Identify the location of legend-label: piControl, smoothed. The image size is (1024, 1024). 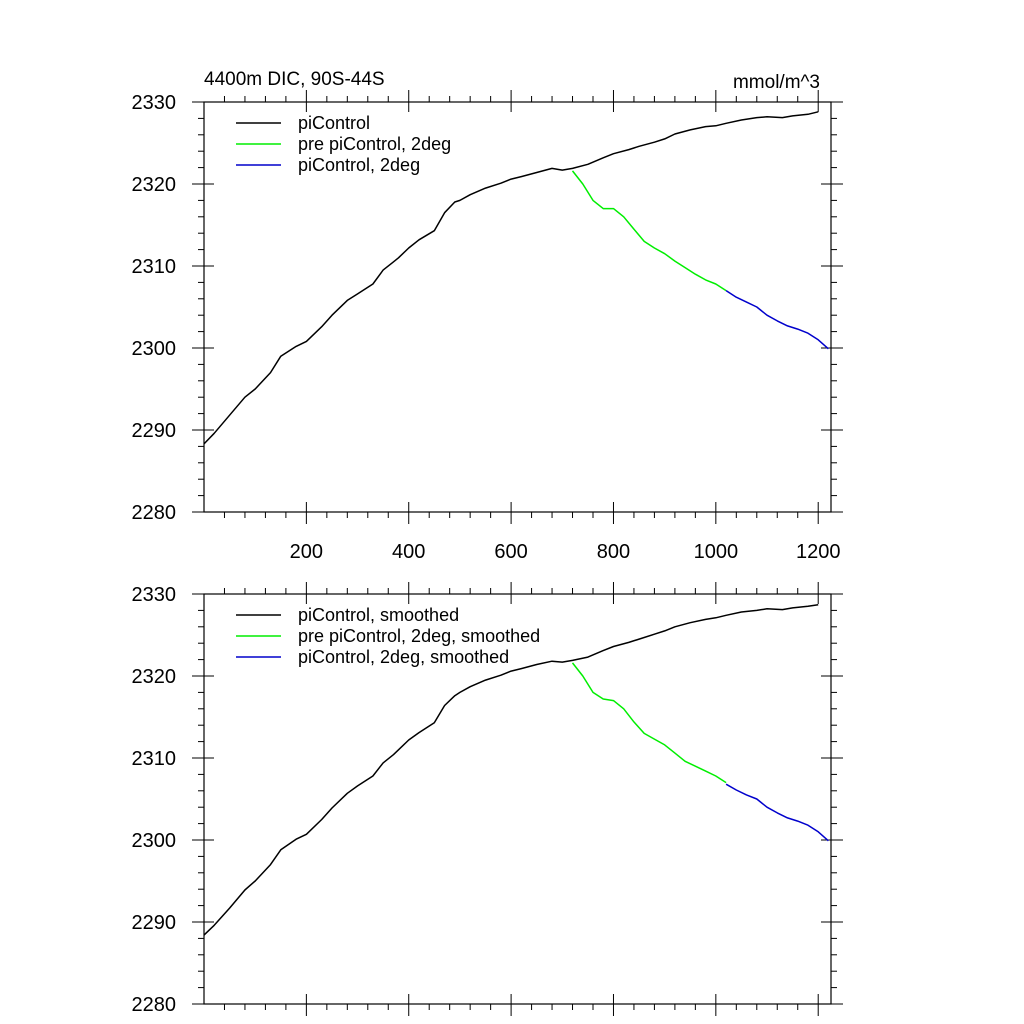
(378, 615).